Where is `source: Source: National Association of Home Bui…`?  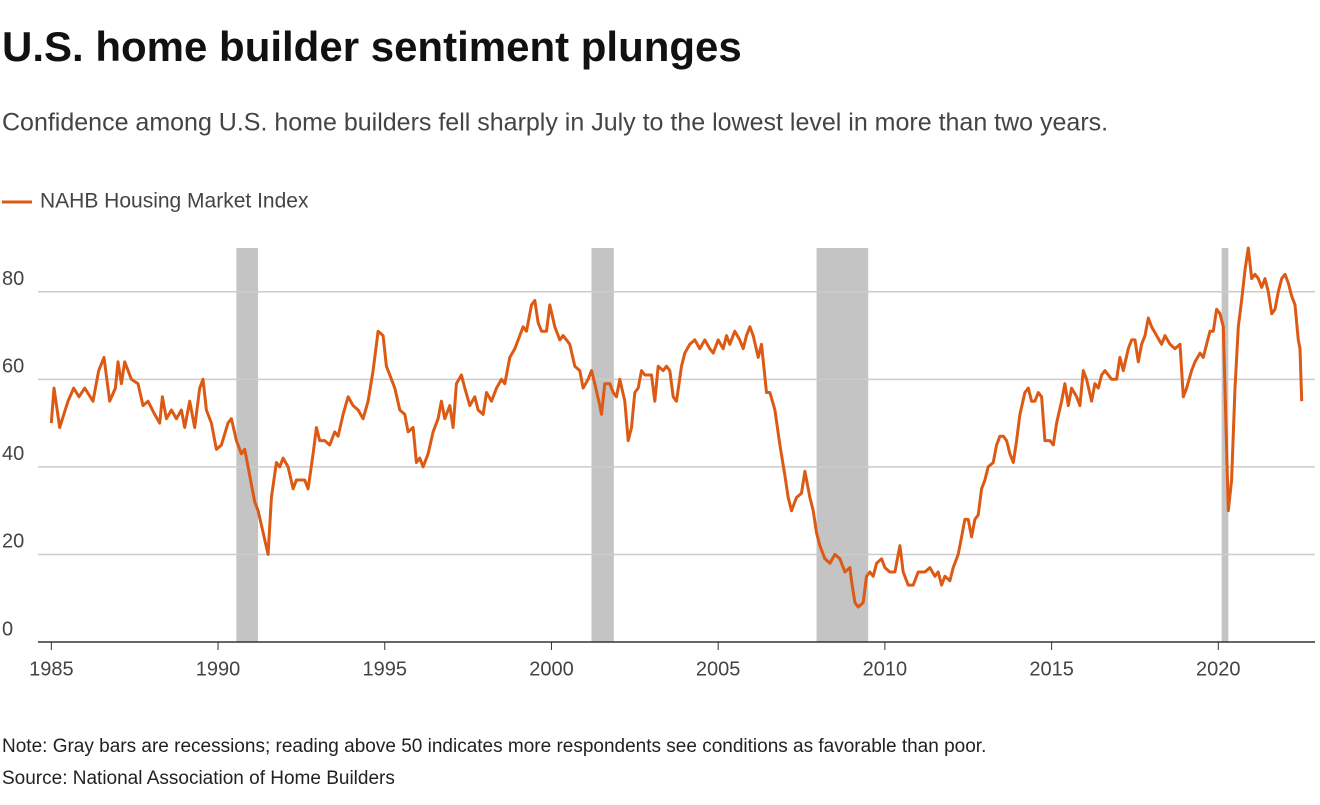
source: Source: National Association of Home Bui… is located at coordinates (198, 778).